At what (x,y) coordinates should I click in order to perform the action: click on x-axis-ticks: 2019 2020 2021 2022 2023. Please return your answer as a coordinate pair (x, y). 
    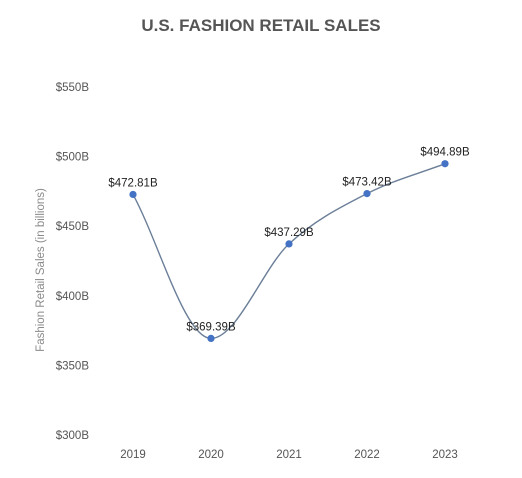
    Looking at the image, I should click on (289, 455).